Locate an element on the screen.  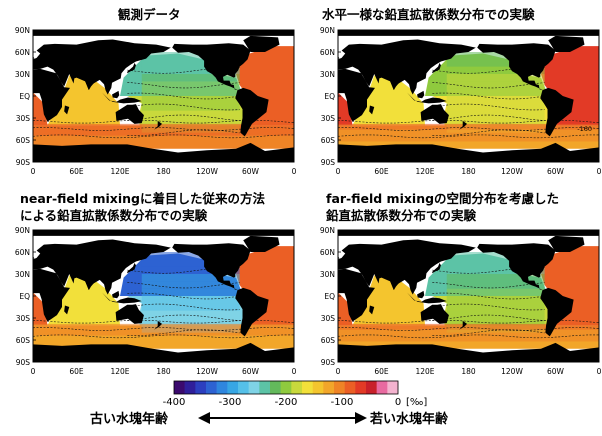
colorbar: -400 -300 -200 -100 0 [‰] is located at coordinates (295, 394).